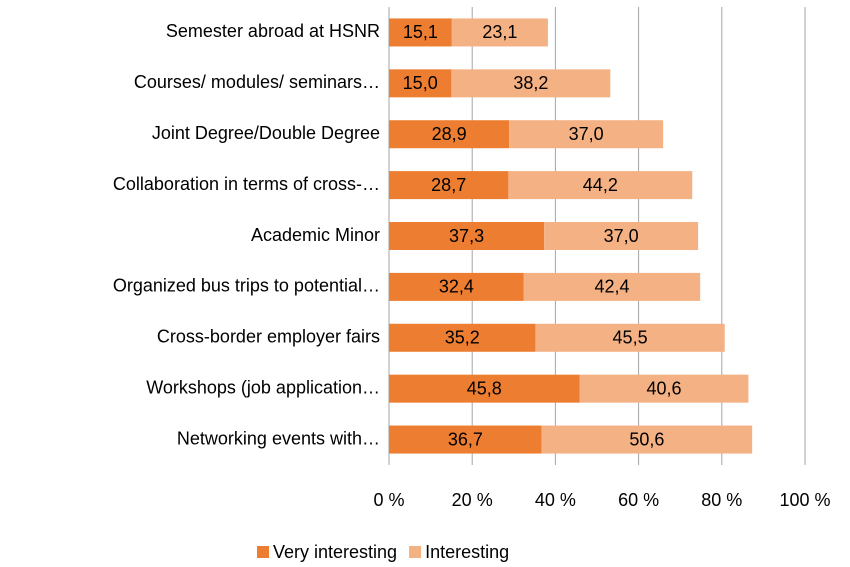  What do you see at coordinates (273, 31) in the screenshot?
I see `y-tick-label: Semester abroad at HSNR` at bounding box center [273, 31].